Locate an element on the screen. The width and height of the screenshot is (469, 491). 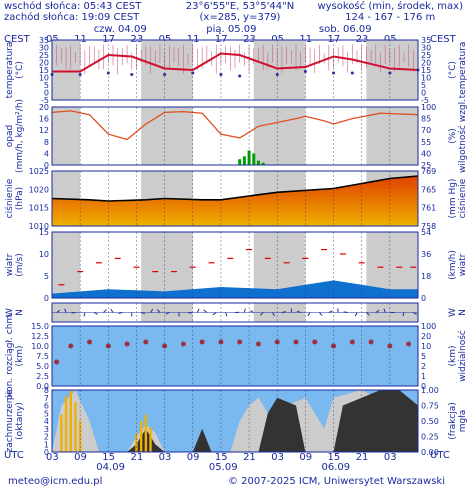
tick-right: 55 is located at coordinates (426, 142).